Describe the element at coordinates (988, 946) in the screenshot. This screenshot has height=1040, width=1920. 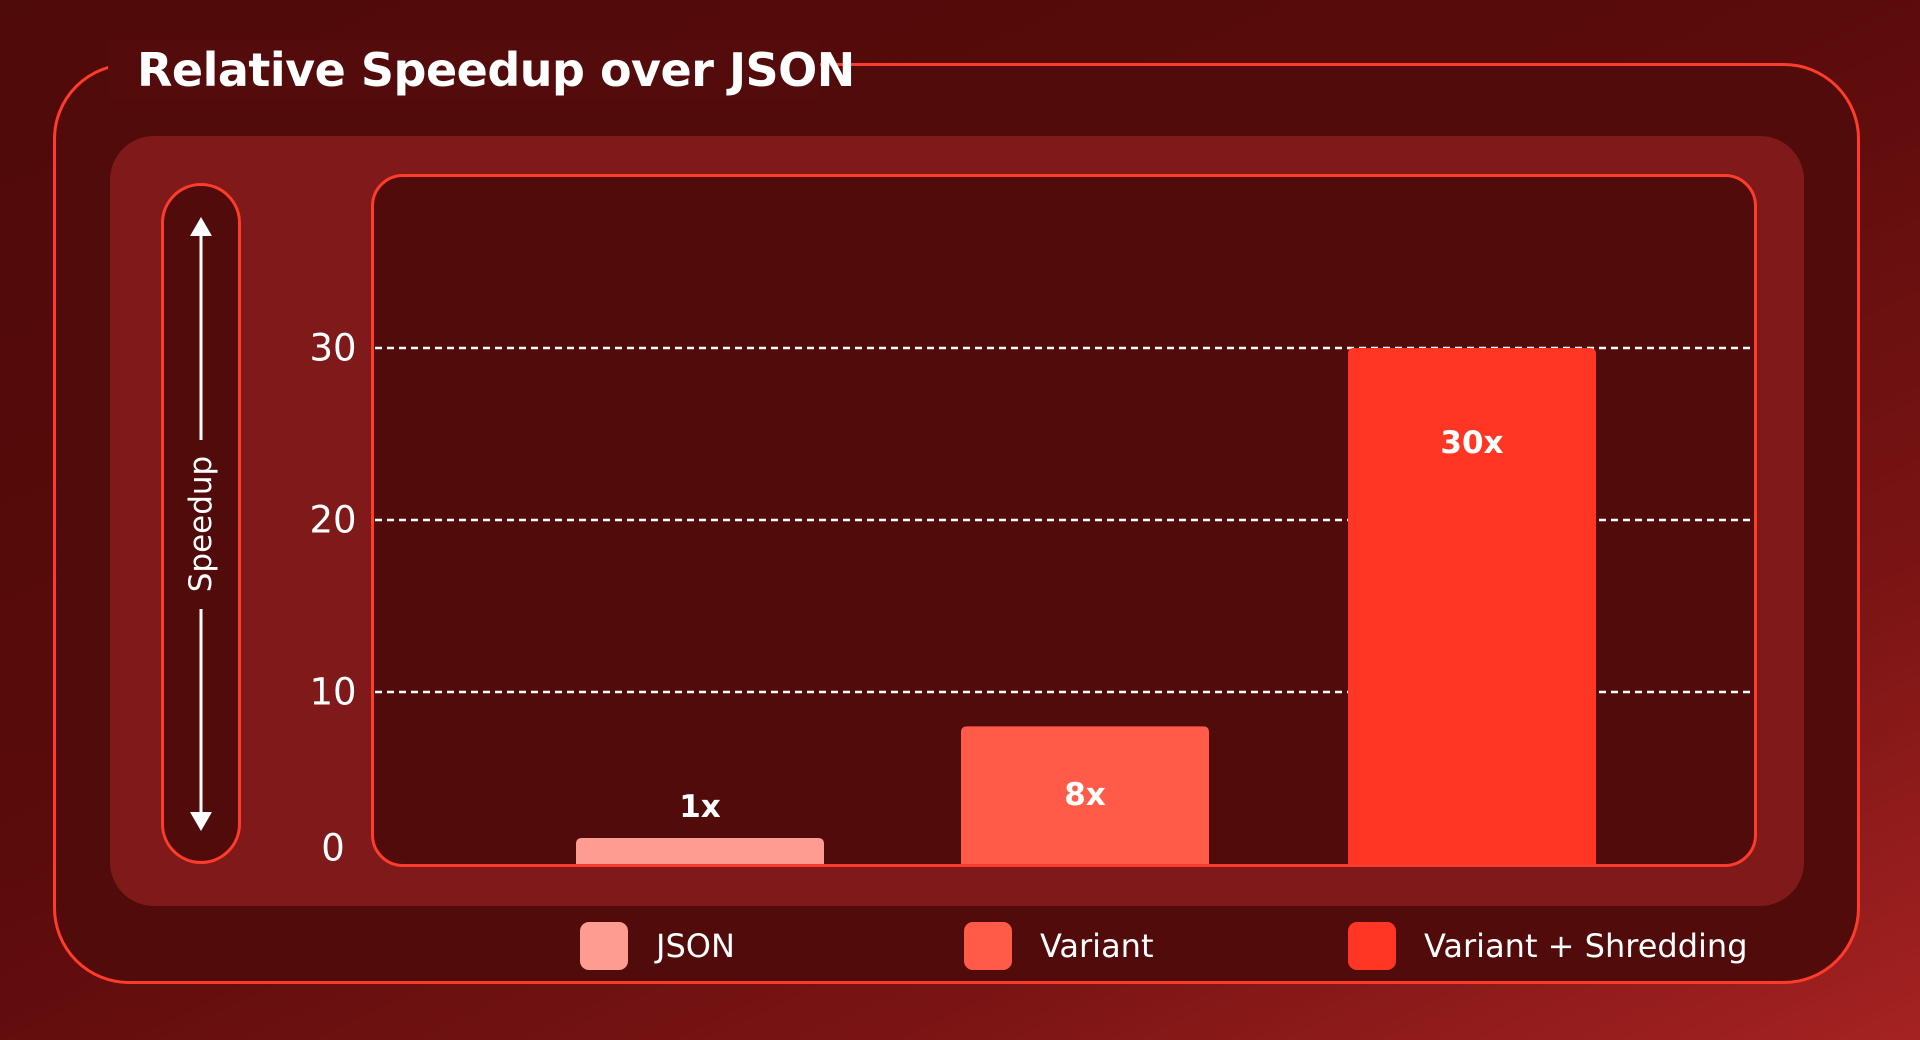
I see `legend-swatch-variant` at that location.